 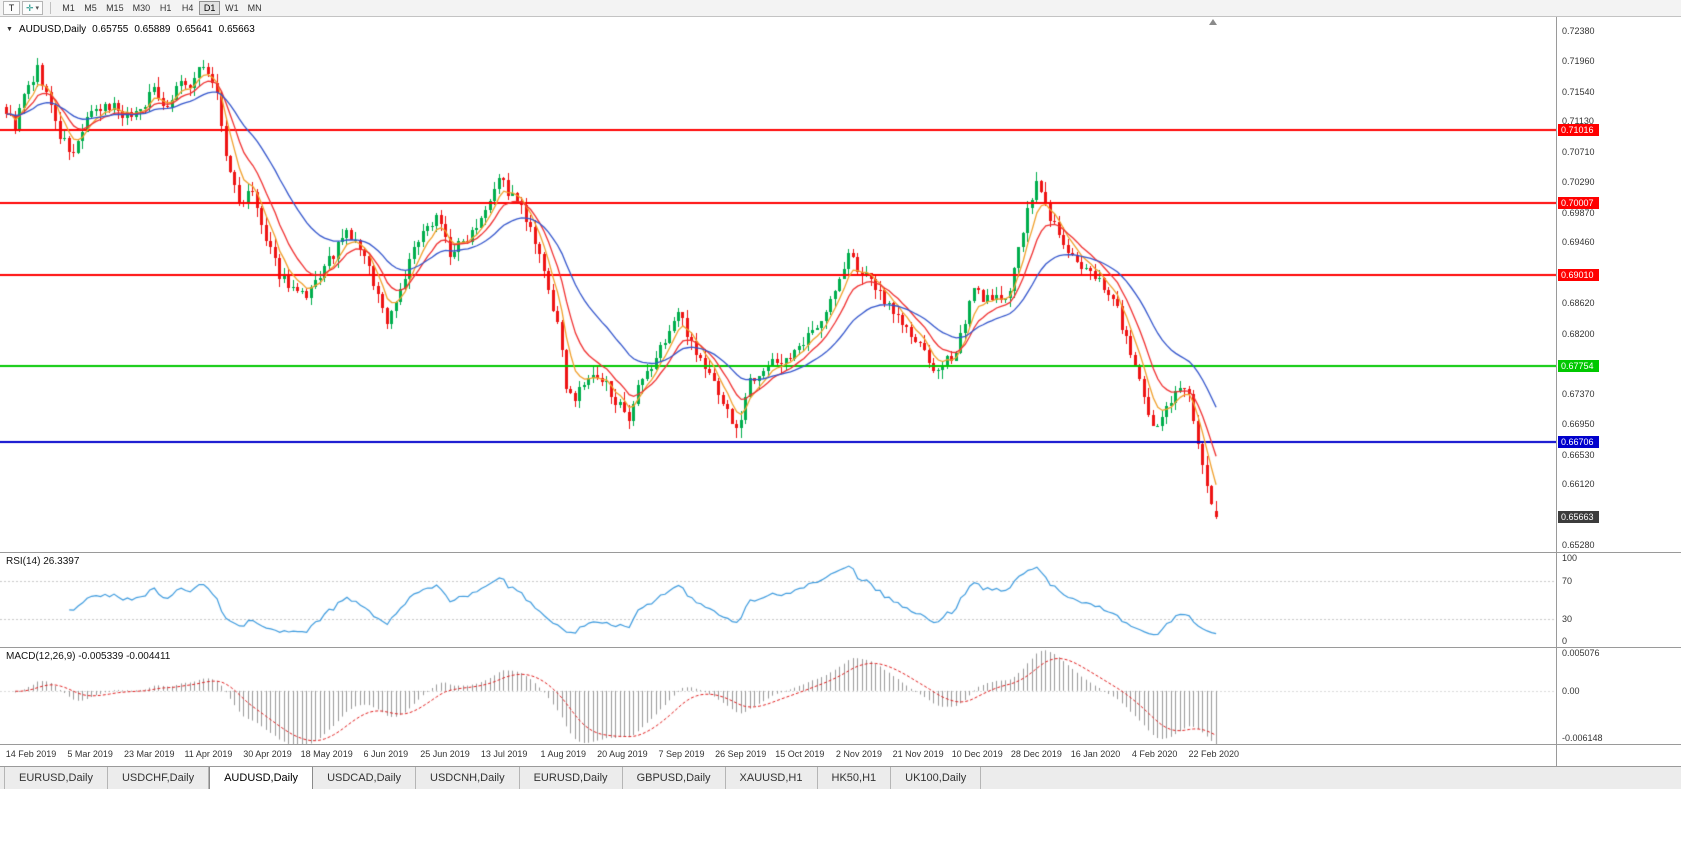 I want to click on price-axis-label: 0.71130, so click(x=1578, y=121).